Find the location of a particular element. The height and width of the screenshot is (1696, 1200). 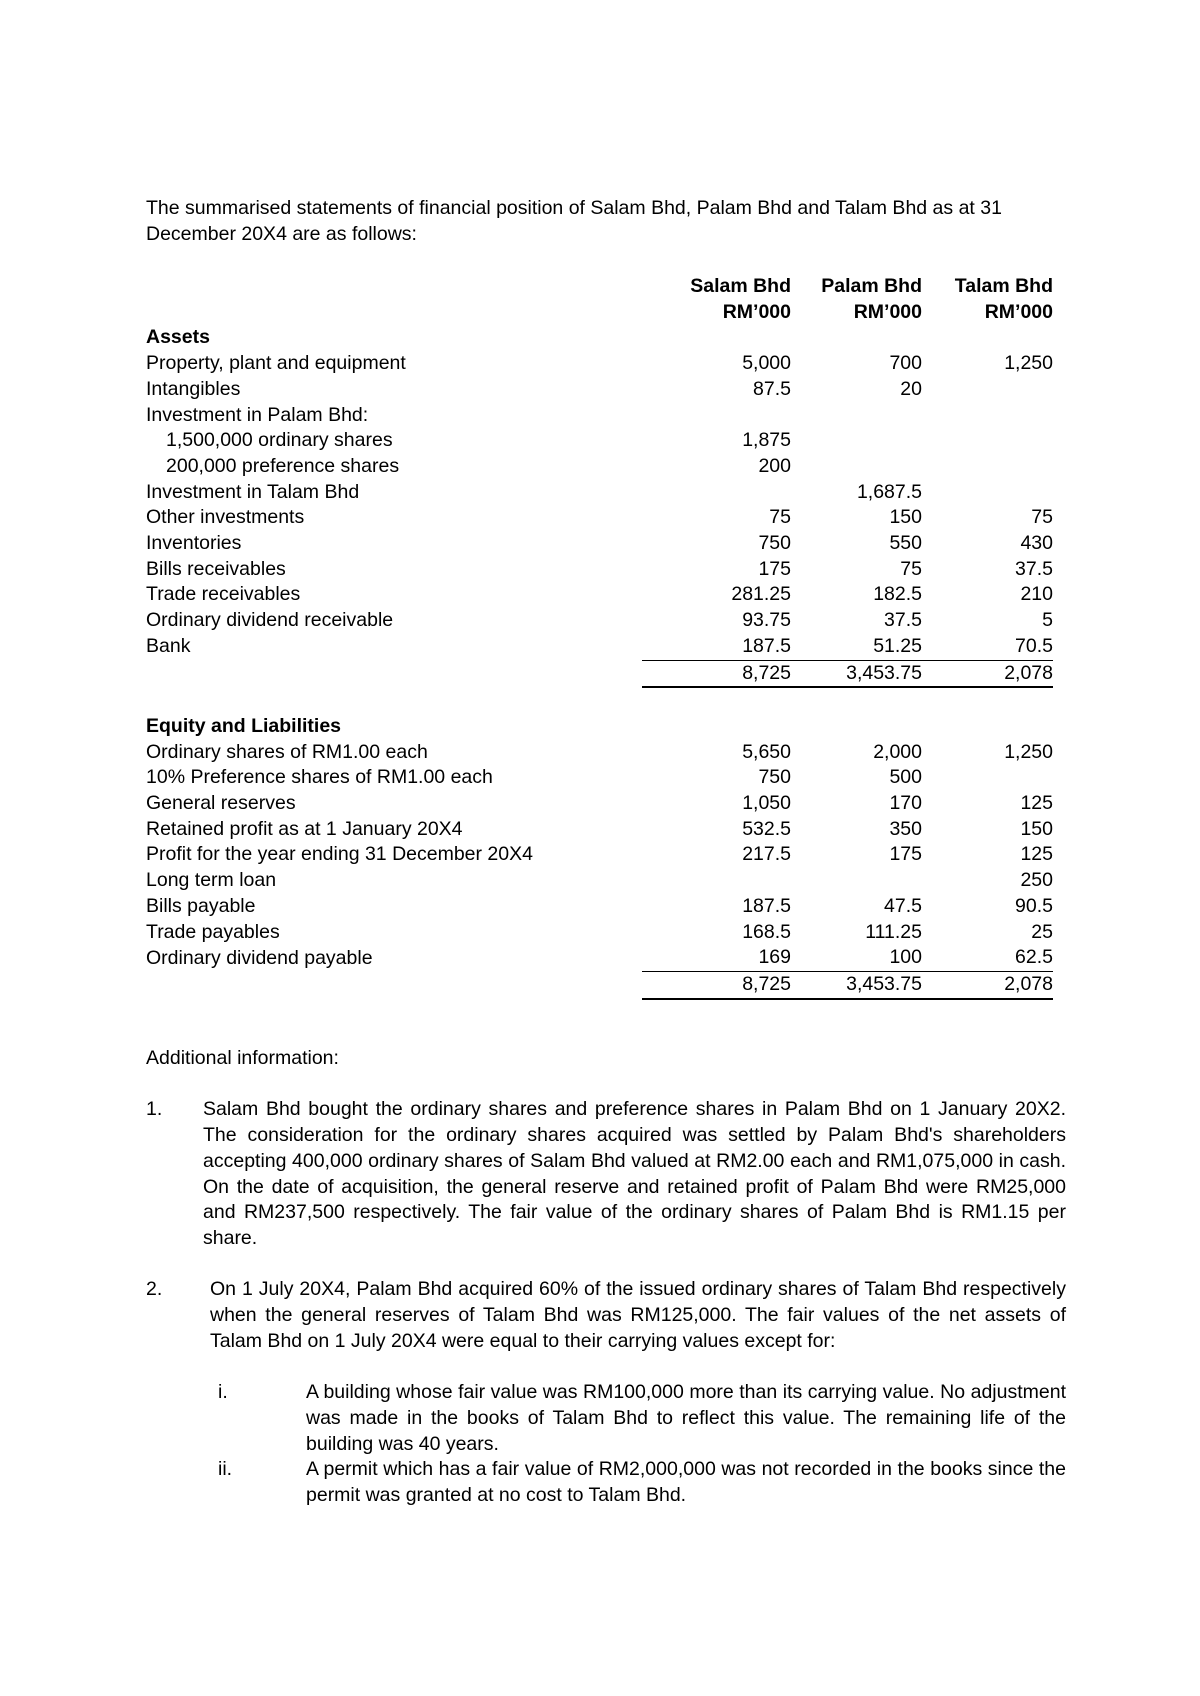

cell-value: 5,000 is located at coordinates (766, 363).